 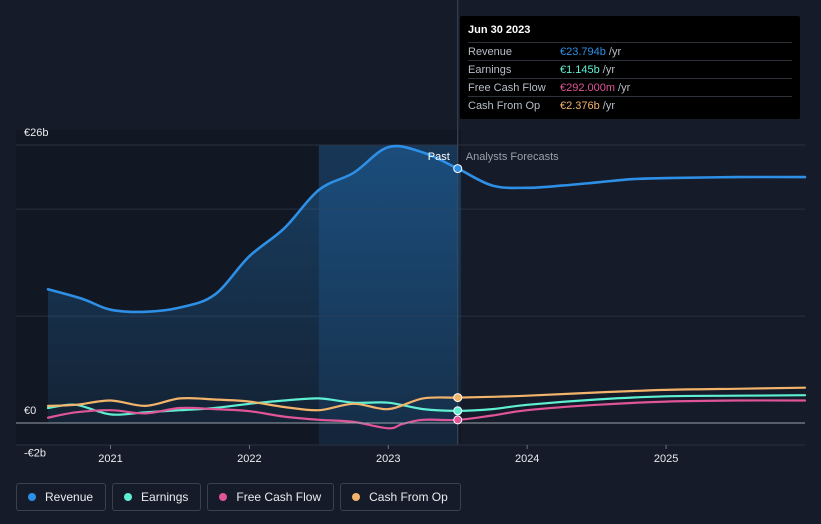 I want to click on forecast-label: Analysts Forecasts, so click(x=512, y=157).